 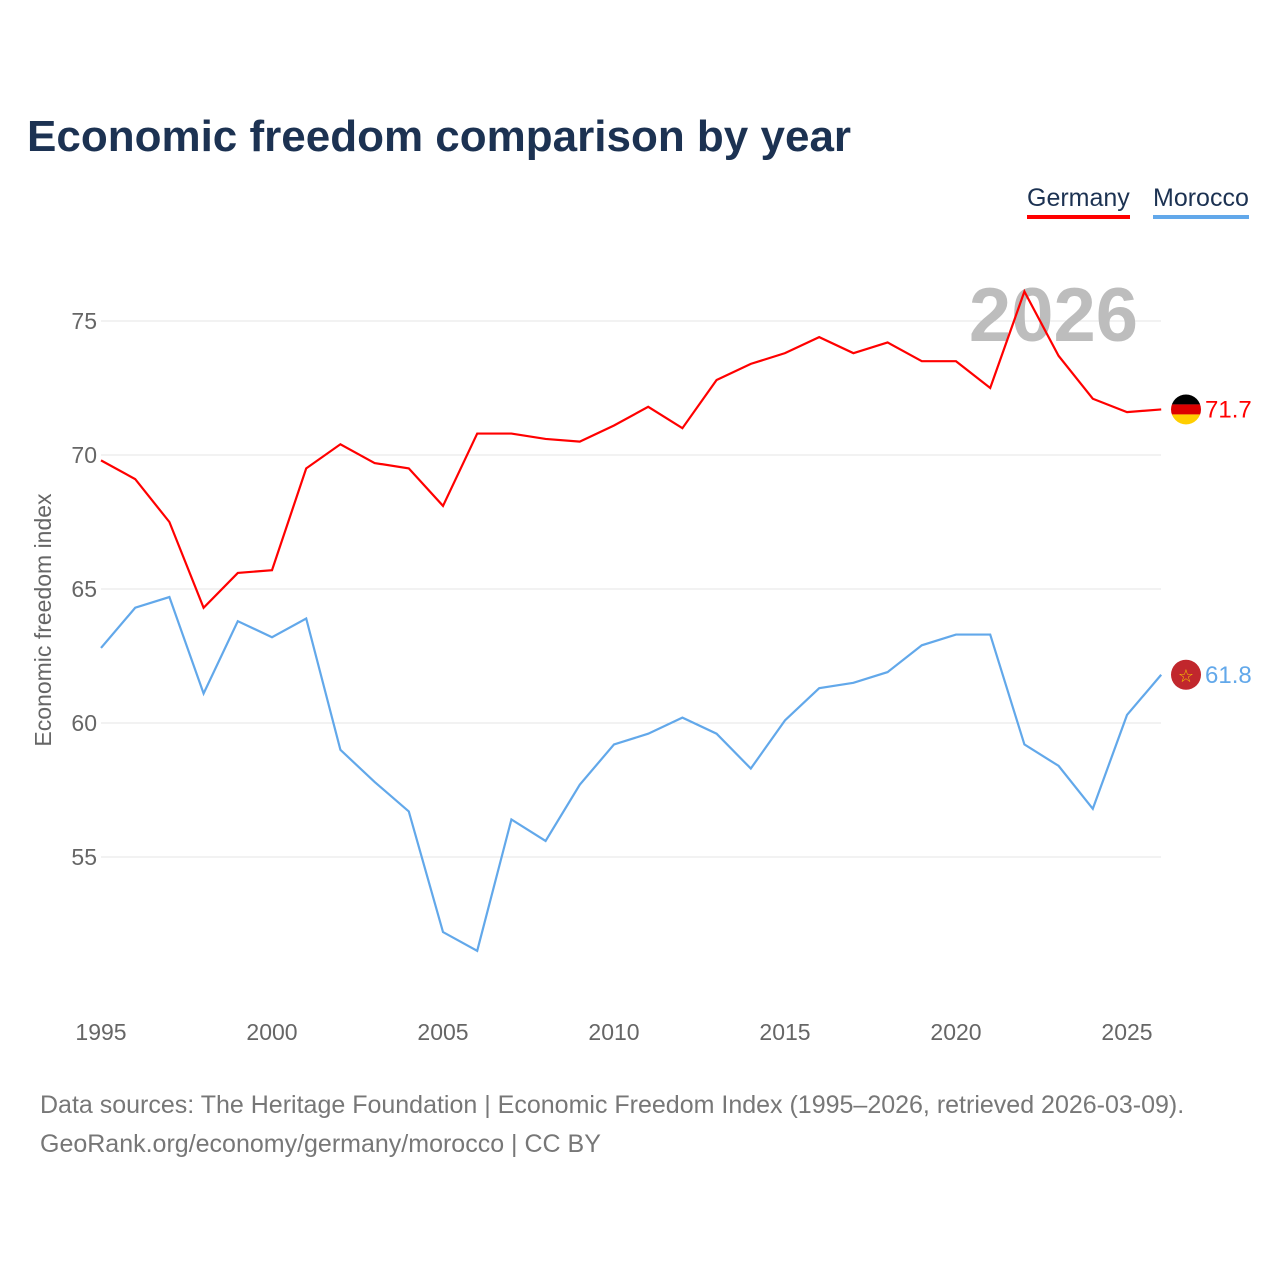 I want to click on morocco-flag-icon, so click(x=1186, y=674).